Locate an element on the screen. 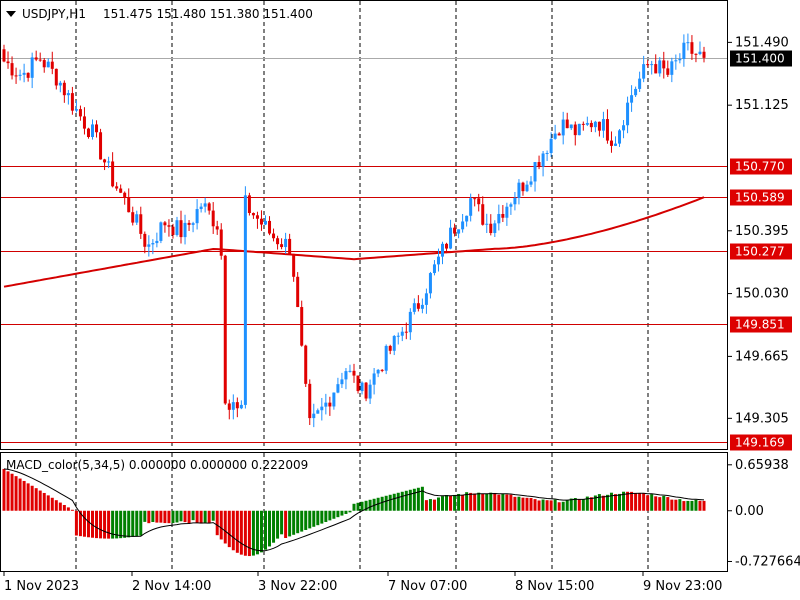 The image size is (800, 600). price-tick-label: 150.395 is located at coordinates (762, 231).